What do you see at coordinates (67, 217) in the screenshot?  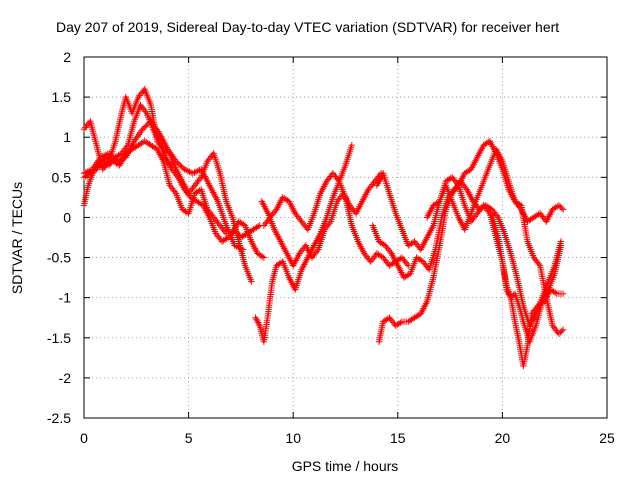 I see `y-tick-label: 0` at bounding box center [67, 217].